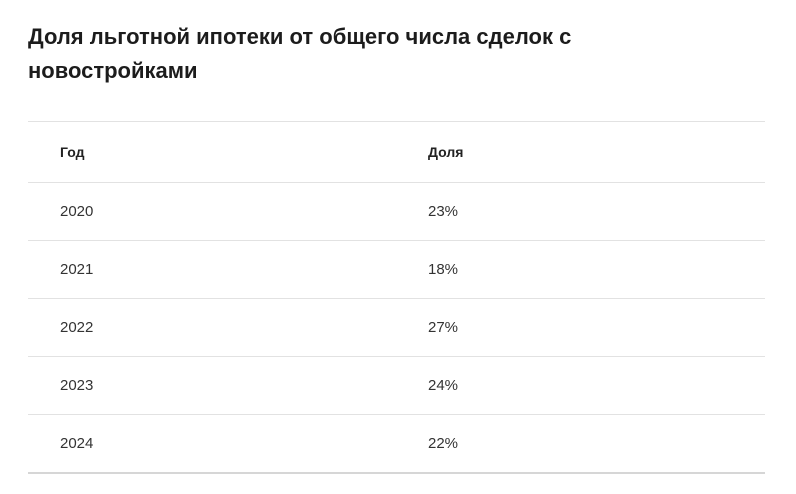  I want to click on table-row: 2023 24%, so click(396, 385).